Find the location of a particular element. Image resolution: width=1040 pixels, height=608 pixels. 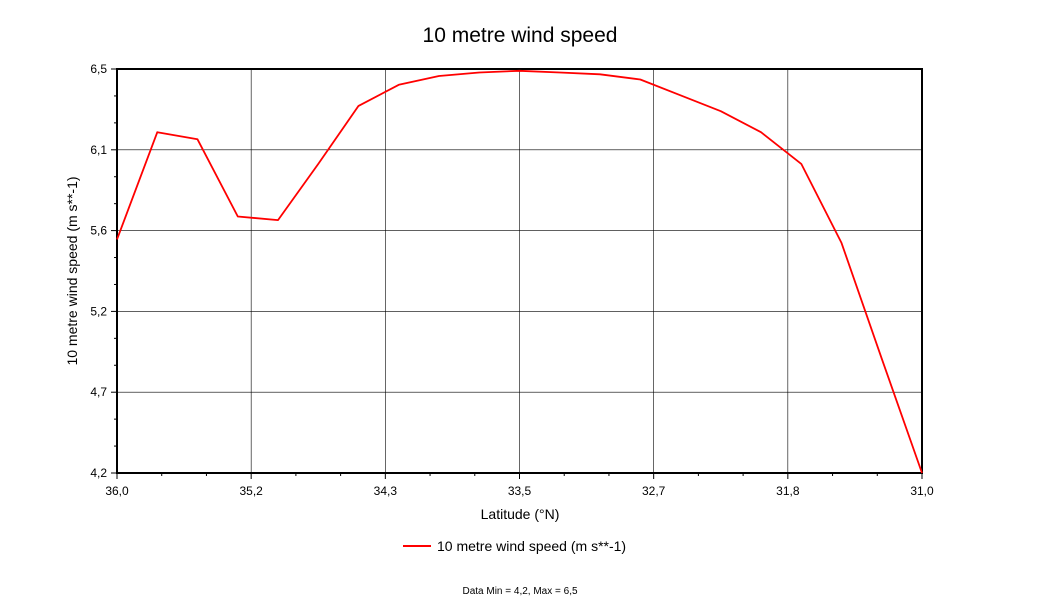

legend-label: 10 metre wind speed (m s**-1) is located at coordinates (531, 546).